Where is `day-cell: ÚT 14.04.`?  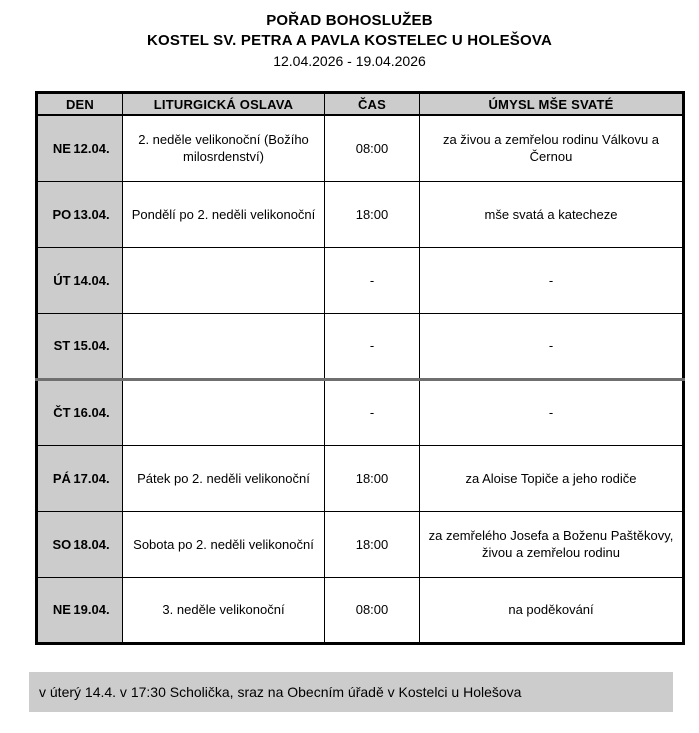
day-cell: ÚT 14.04. is located at coordinates (79, 280).